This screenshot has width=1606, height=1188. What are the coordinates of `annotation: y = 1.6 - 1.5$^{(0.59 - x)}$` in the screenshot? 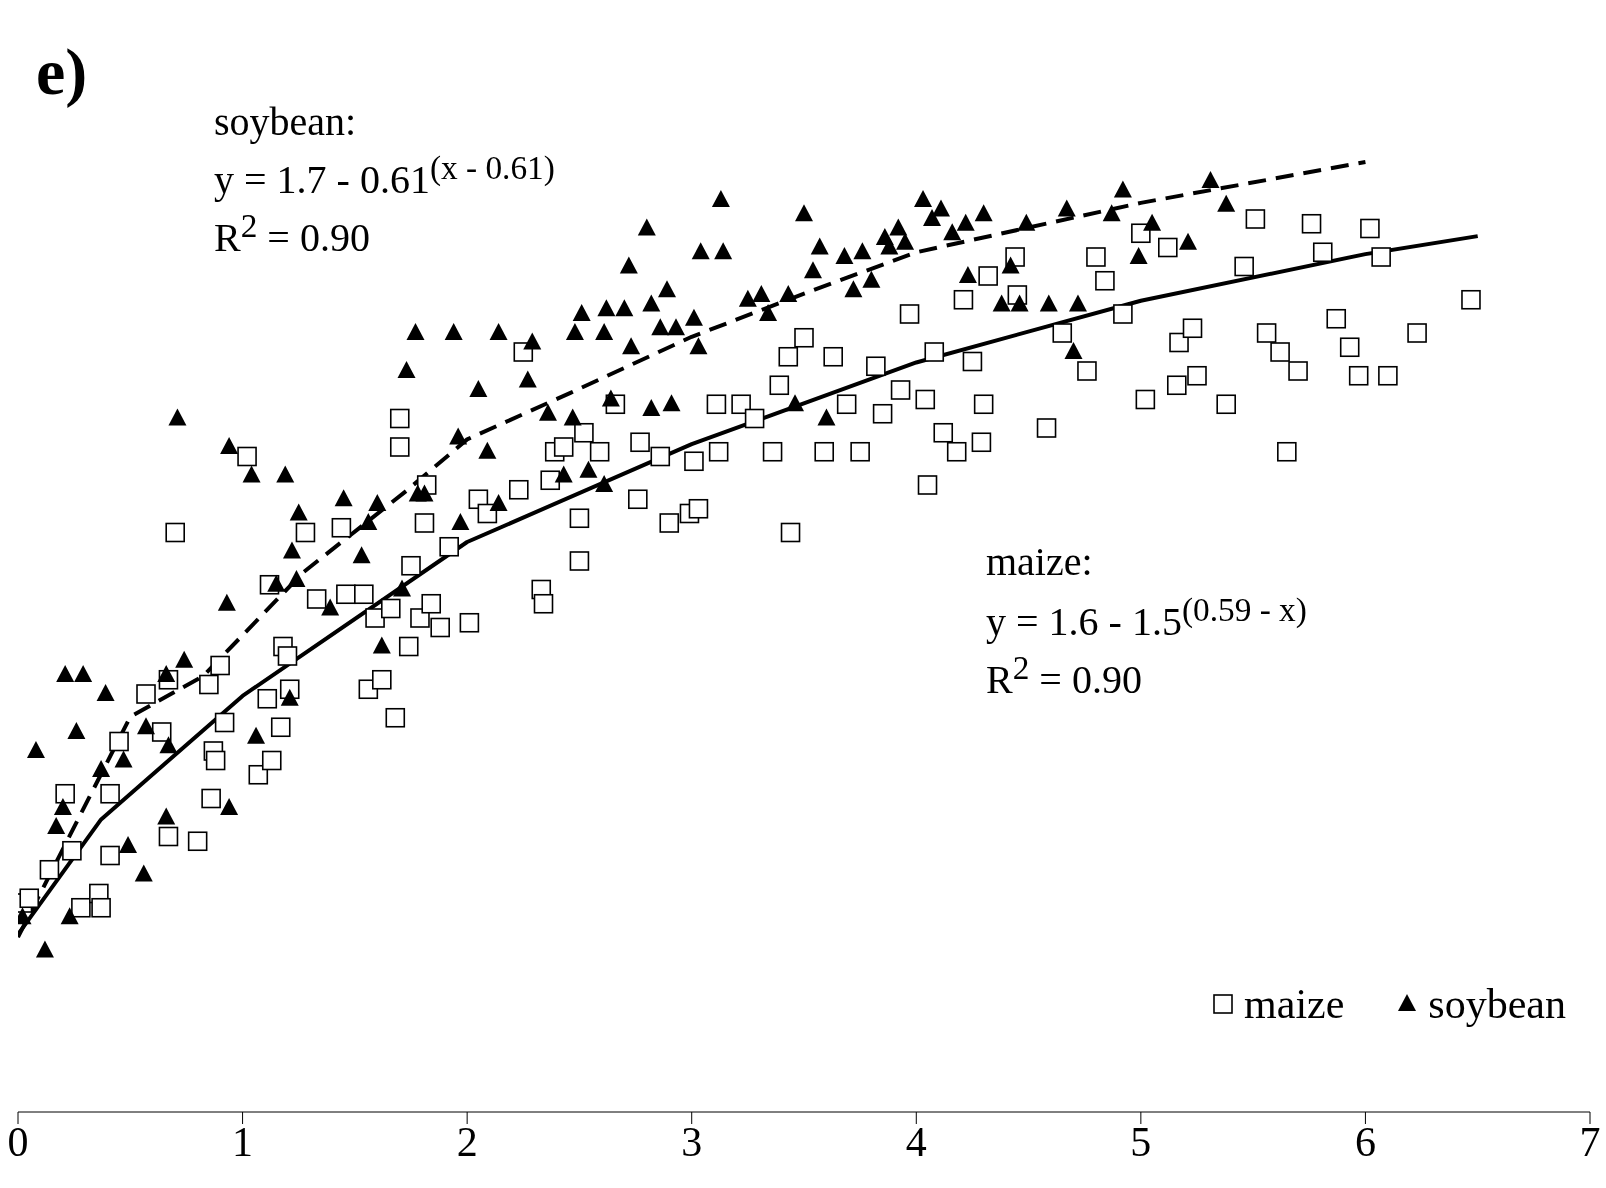 It's located at (1146, 618).